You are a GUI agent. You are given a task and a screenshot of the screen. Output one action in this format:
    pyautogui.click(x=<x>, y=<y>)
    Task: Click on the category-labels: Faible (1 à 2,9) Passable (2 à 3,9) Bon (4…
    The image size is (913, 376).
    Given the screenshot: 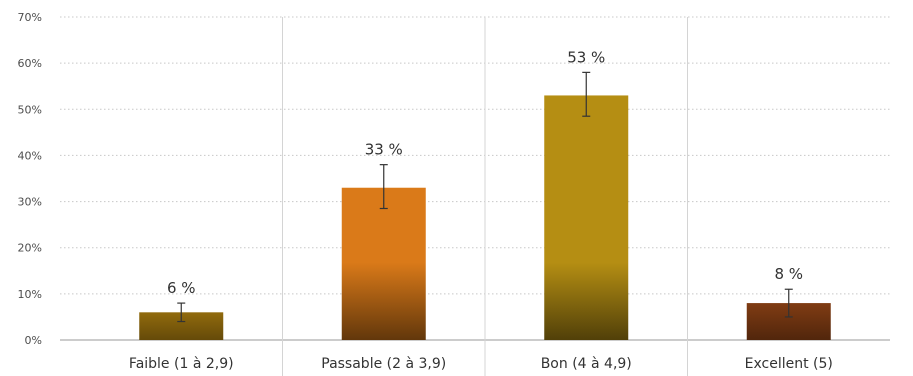 What is the action you would take?
    pyautogui.click(x=481, y=364)
    